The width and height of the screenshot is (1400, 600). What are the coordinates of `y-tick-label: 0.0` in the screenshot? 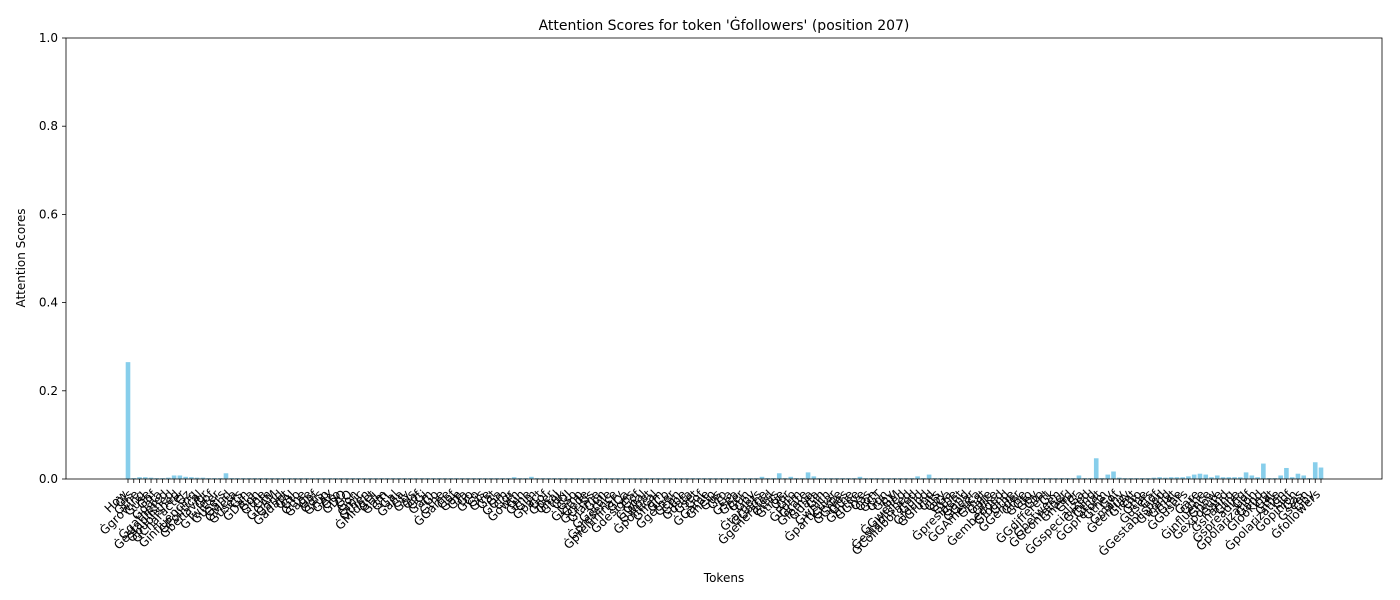 It's located at (48, 479).